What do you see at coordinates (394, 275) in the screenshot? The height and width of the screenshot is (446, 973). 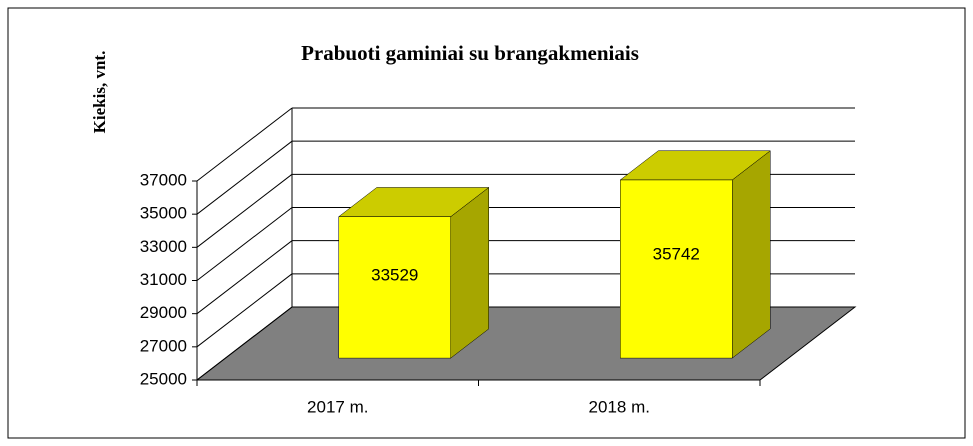 I see `data-label: 33529` at bounding box center [394, 275].